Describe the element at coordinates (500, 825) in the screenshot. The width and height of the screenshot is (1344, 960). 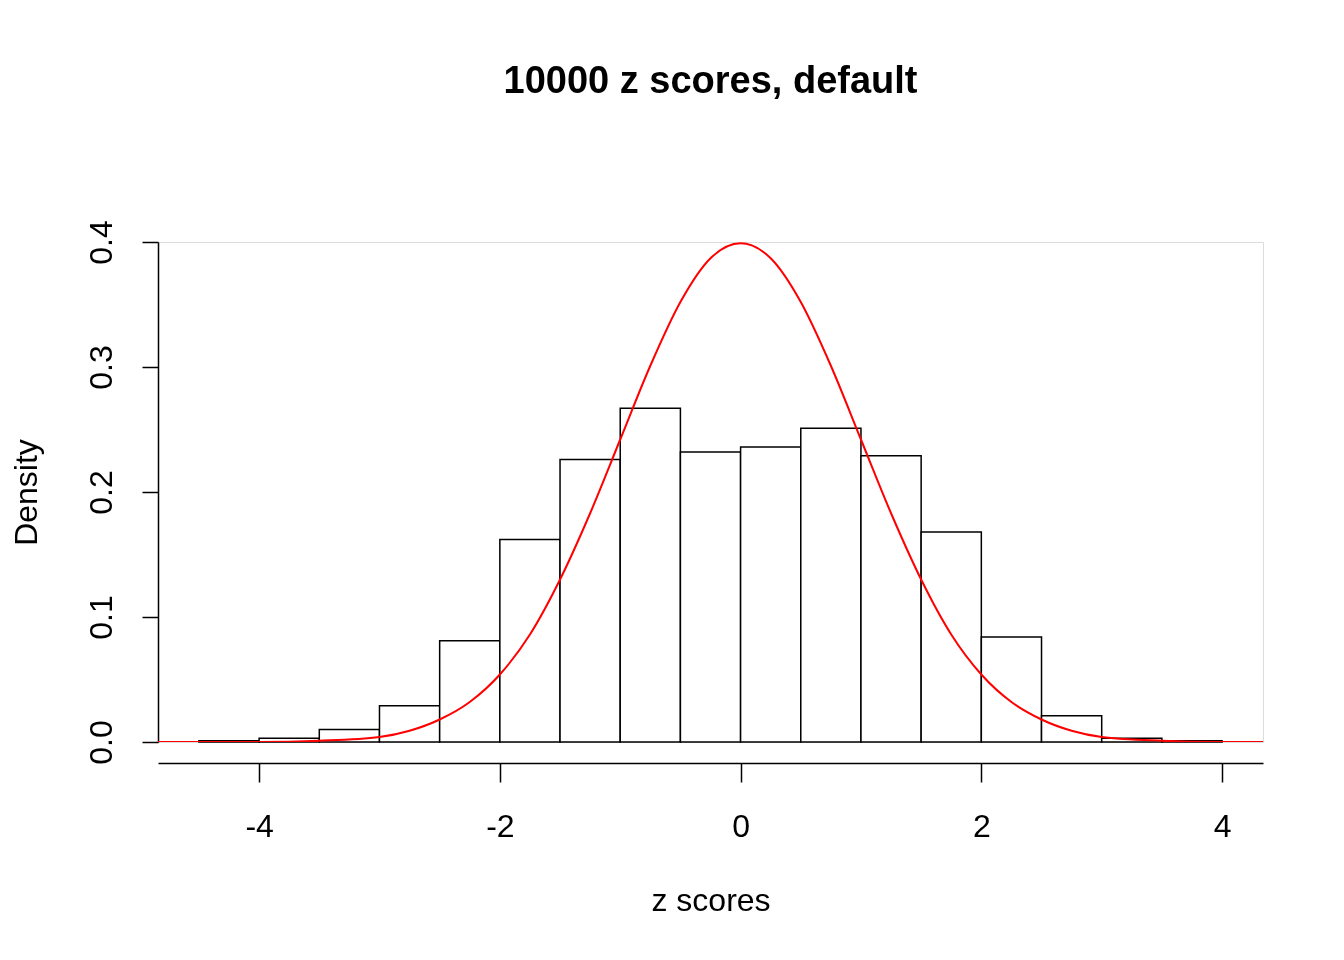
I see `x-tick-label: -2` at that location.